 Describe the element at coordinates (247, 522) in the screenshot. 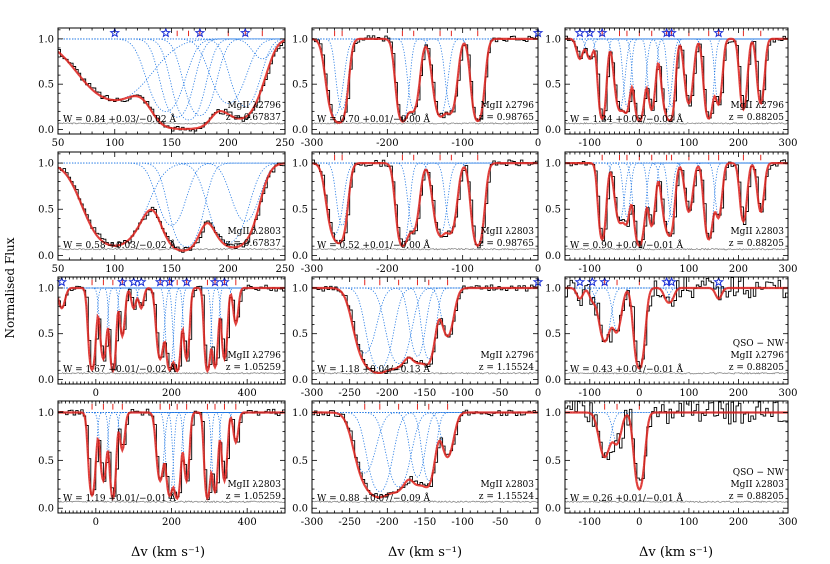

I see `x-tick-label: 400` at that location.